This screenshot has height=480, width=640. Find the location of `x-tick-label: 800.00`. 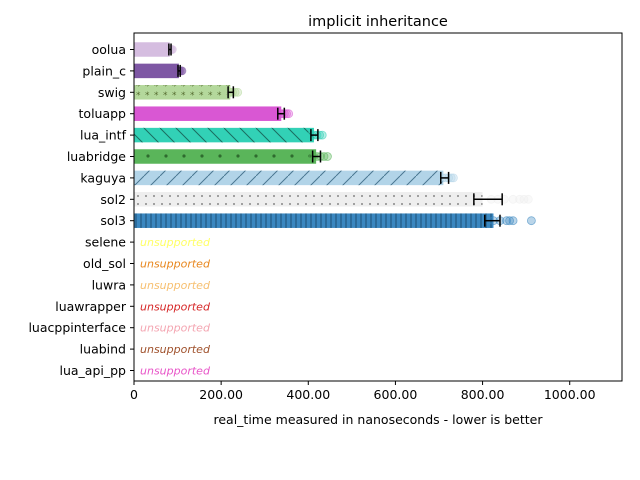

x-tick-label: 800.00 is located at coordinates (483, 394).